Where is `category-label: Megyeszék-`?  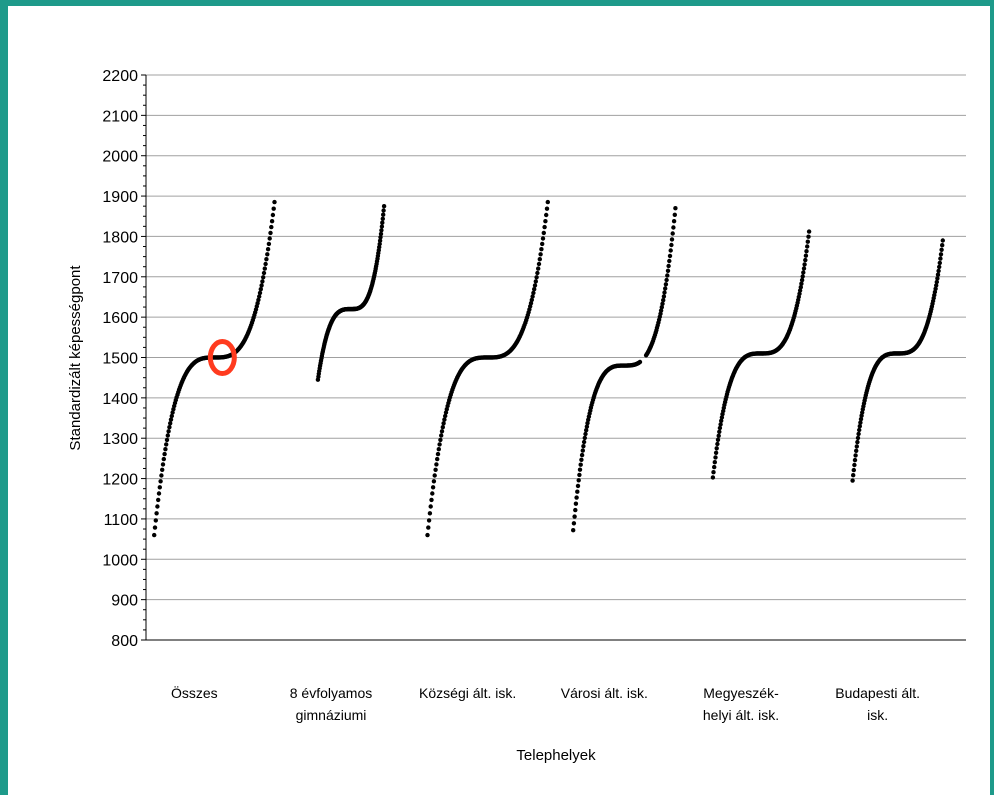 category-label: Megyeszék- is located at coordinates (741, 693).